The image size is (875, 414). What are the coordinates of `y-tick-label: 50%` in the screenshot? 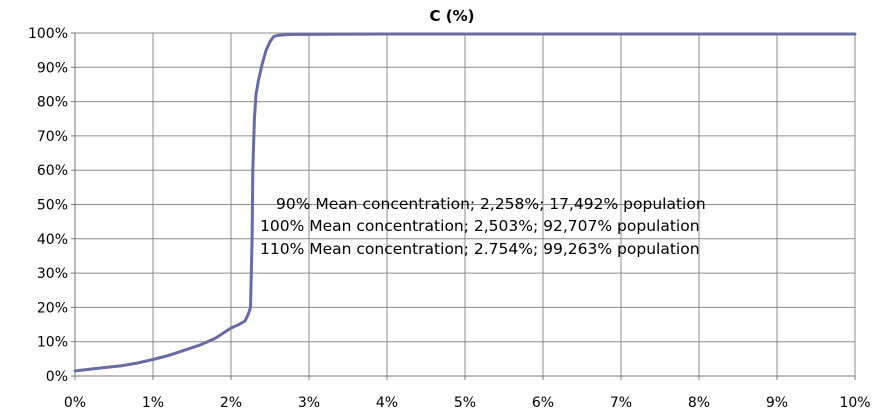 It's located at (52, 206).